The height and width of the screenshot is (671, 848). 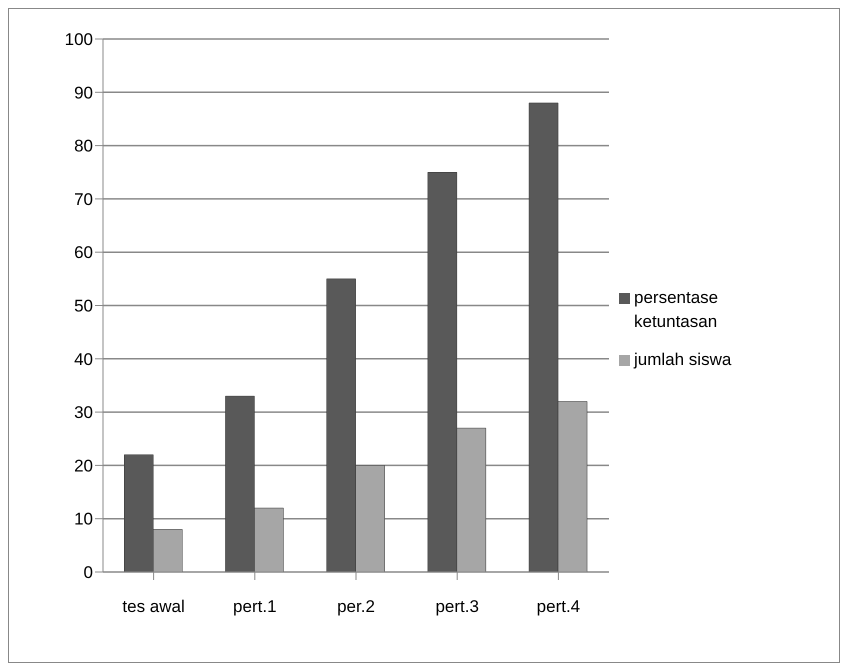 I want to click on y-tick-label: 60, so click(x=83, y=252).